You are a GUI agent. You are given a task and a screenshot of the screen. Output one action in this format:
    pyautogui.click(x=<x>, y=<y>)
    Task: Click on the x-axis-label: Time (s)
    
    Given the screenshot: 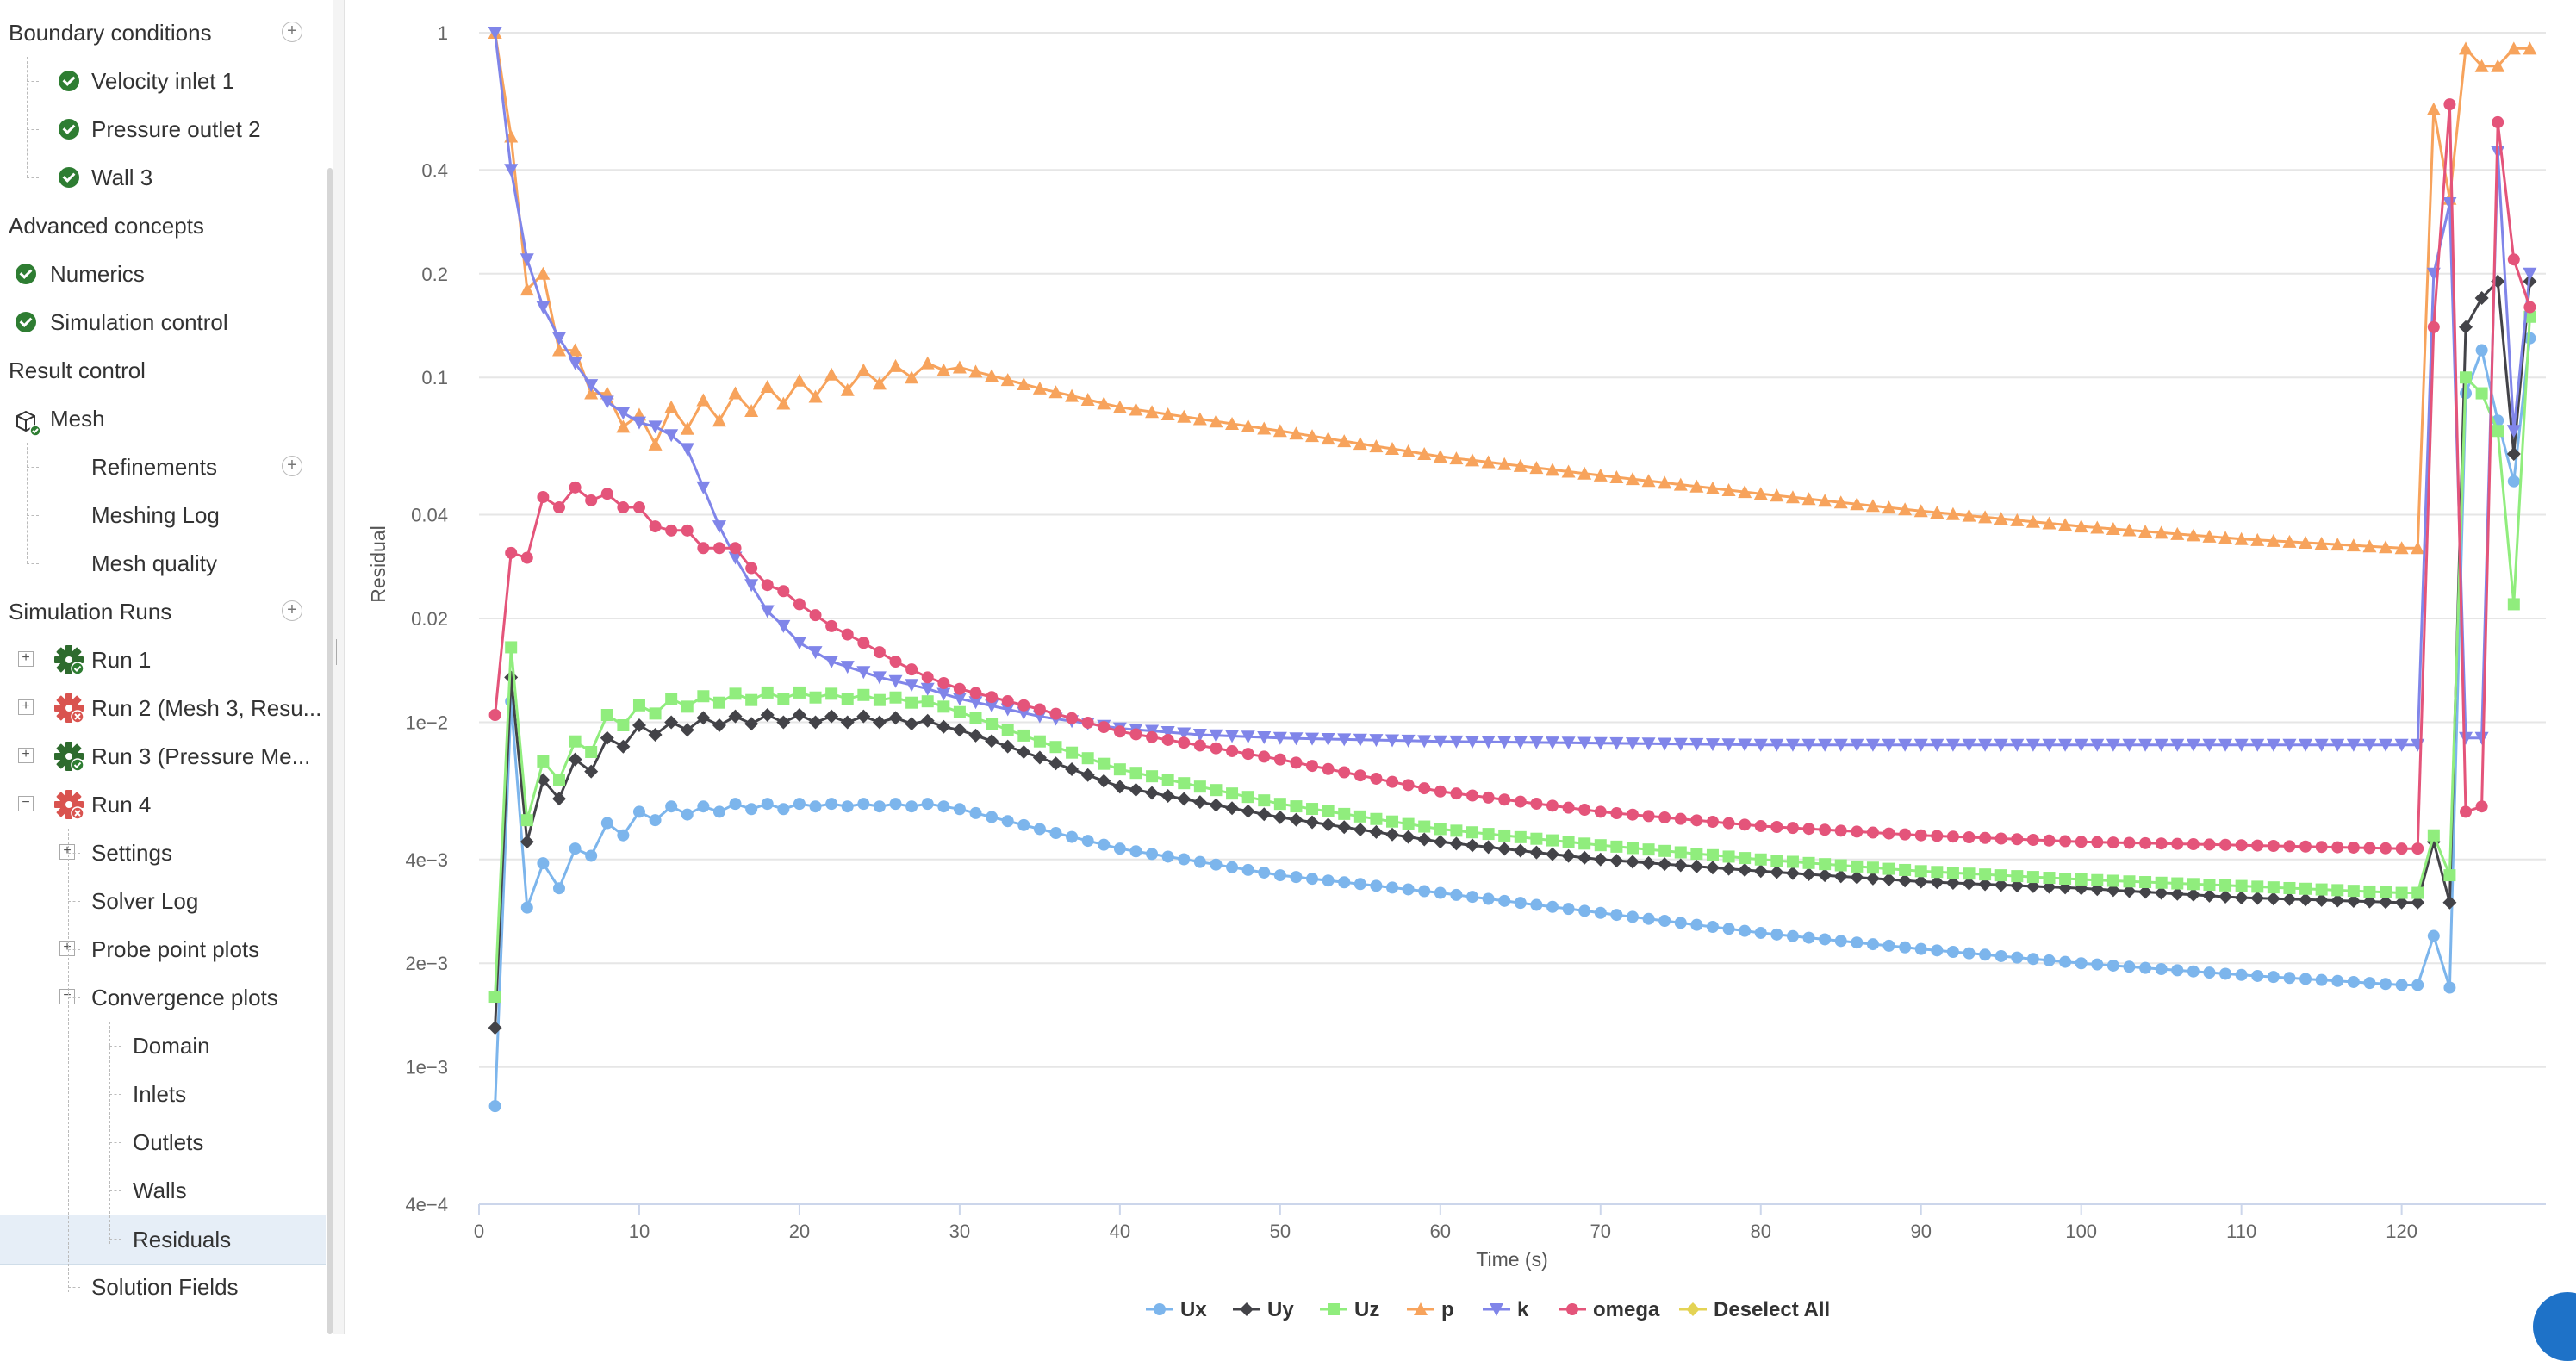 What is the action you would take?
    pyautogui.click(x=1511, y=1260)
    